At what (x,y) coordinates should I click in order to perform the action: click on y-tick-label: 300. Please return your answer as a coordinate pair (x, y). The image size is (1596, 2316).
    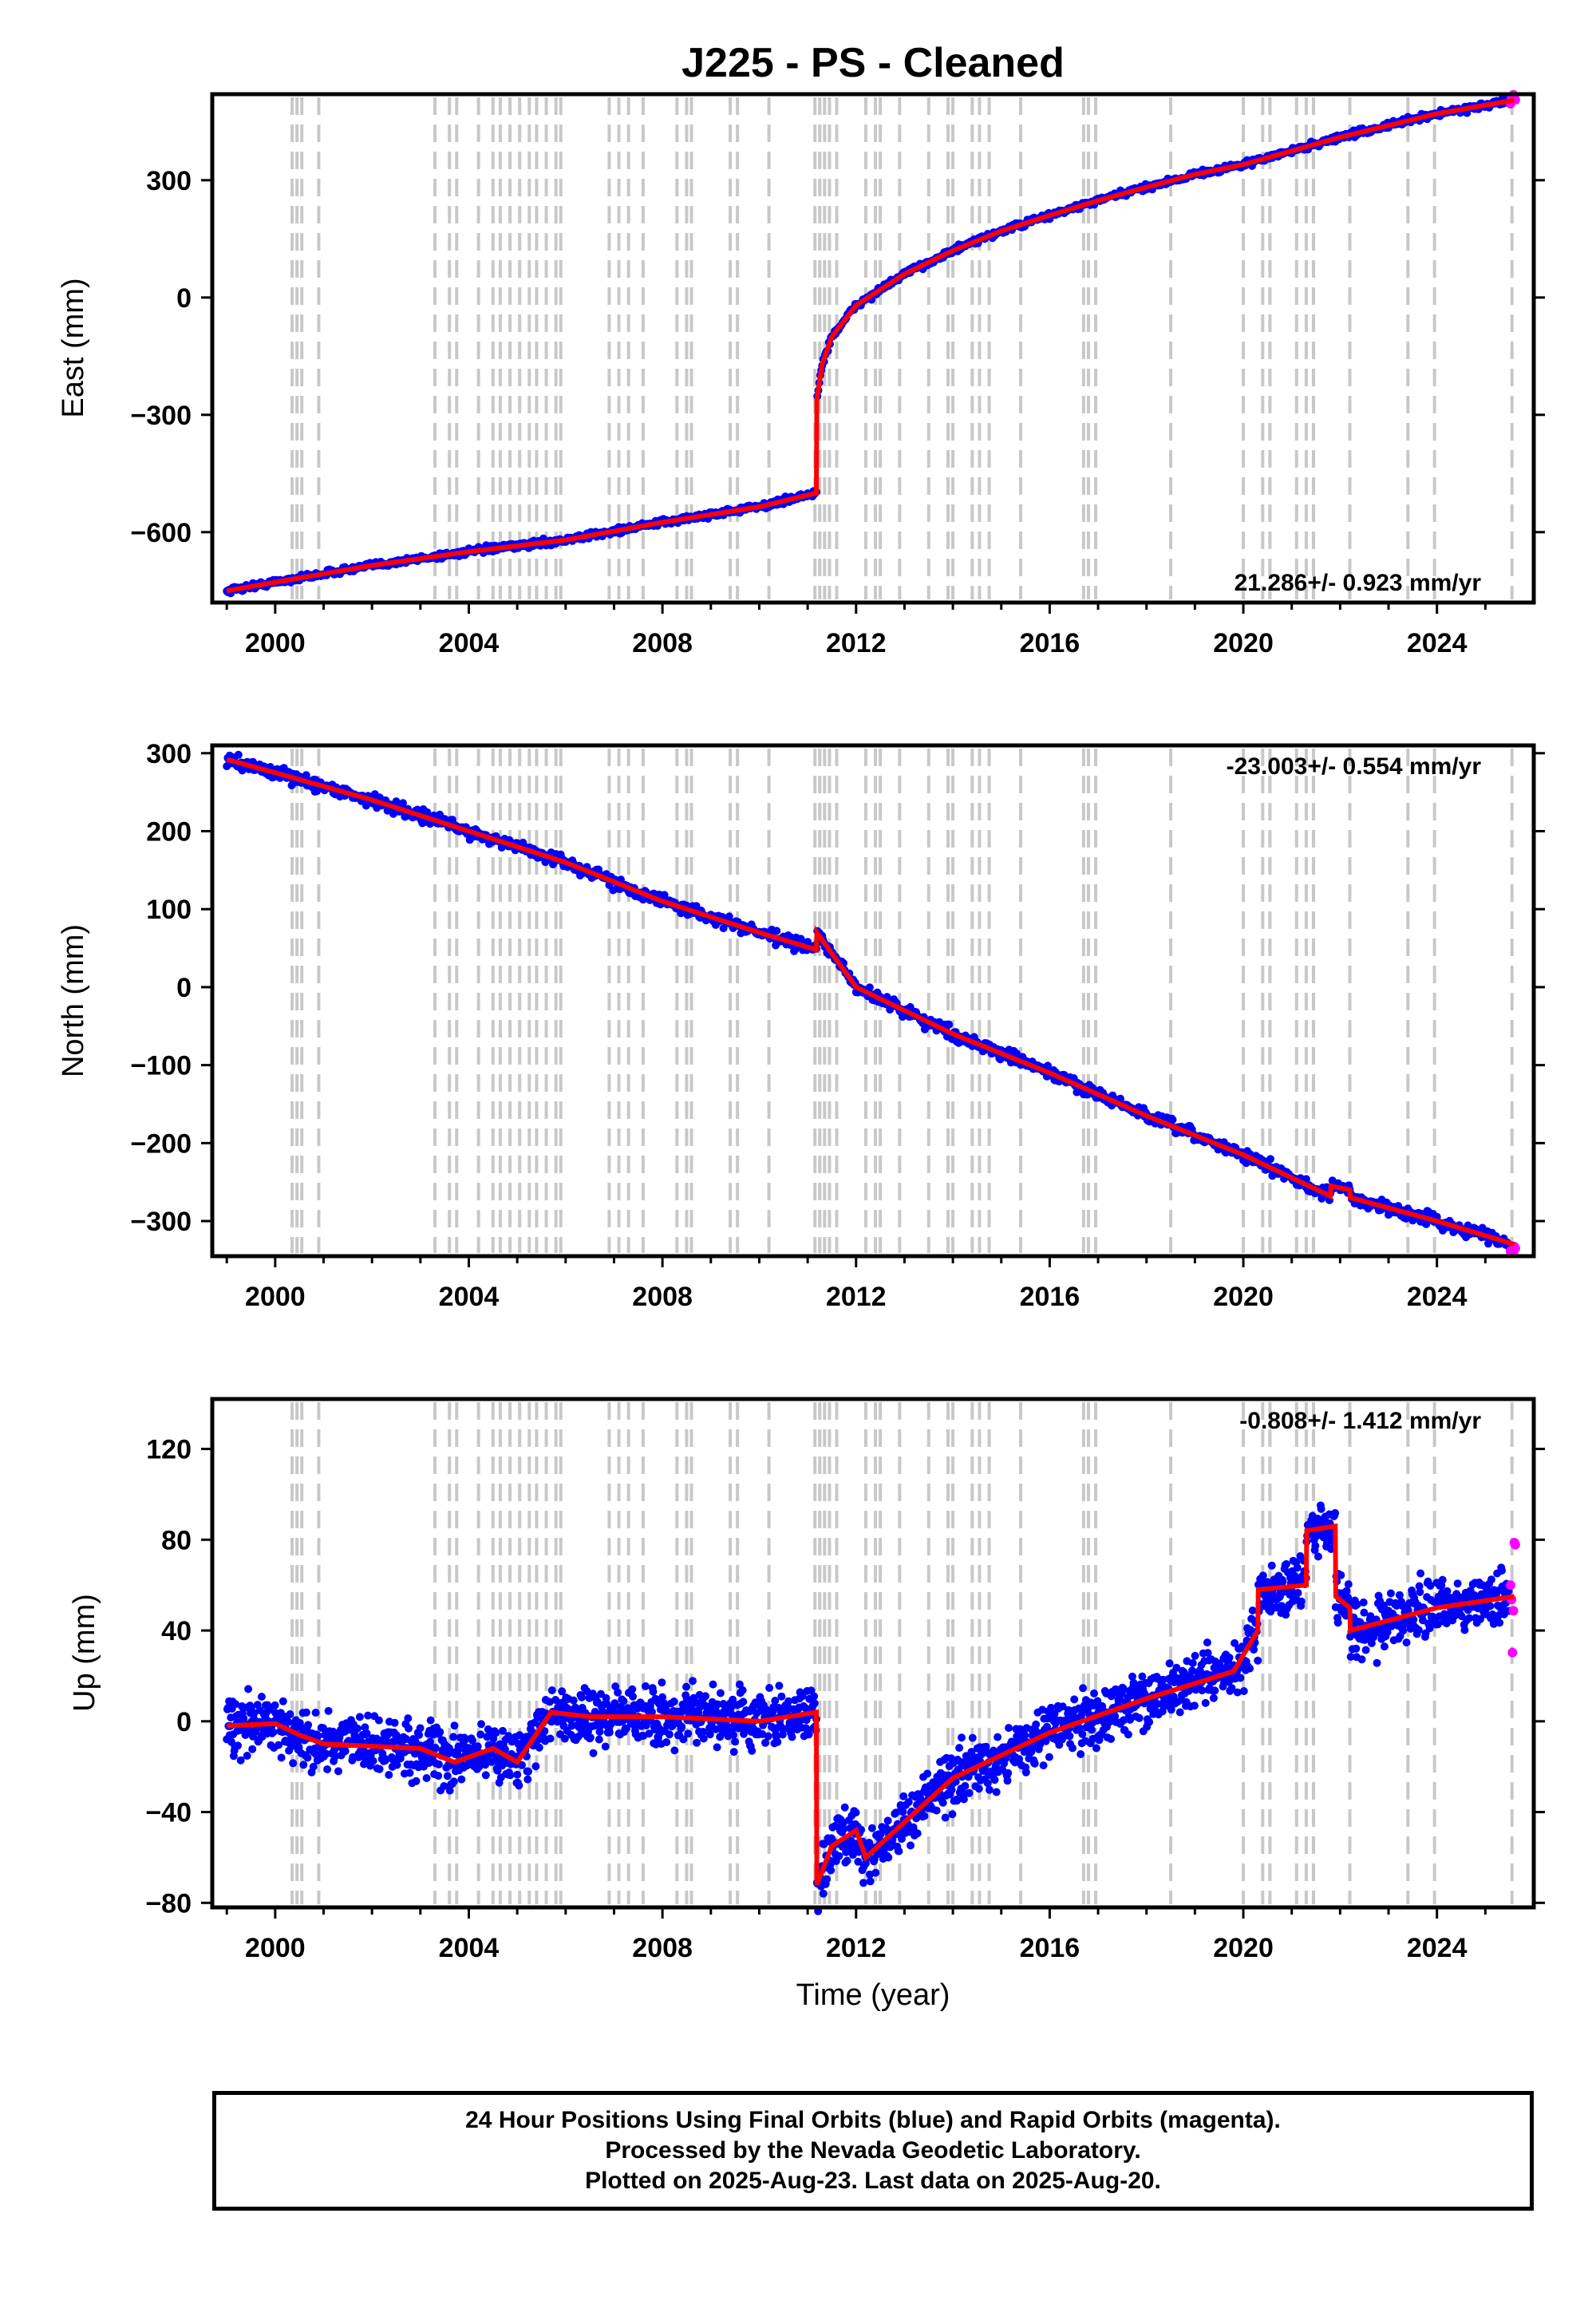
    Looking at the image, I should click on (169, 754).